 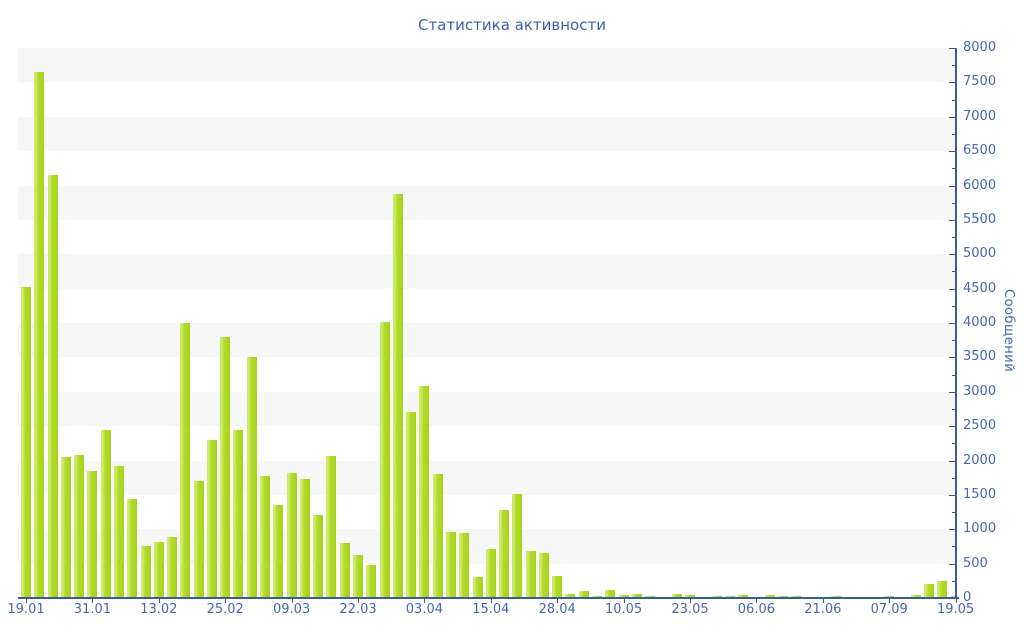 I want to click on y-tick-label: 4000, so click(x=980, y=322).